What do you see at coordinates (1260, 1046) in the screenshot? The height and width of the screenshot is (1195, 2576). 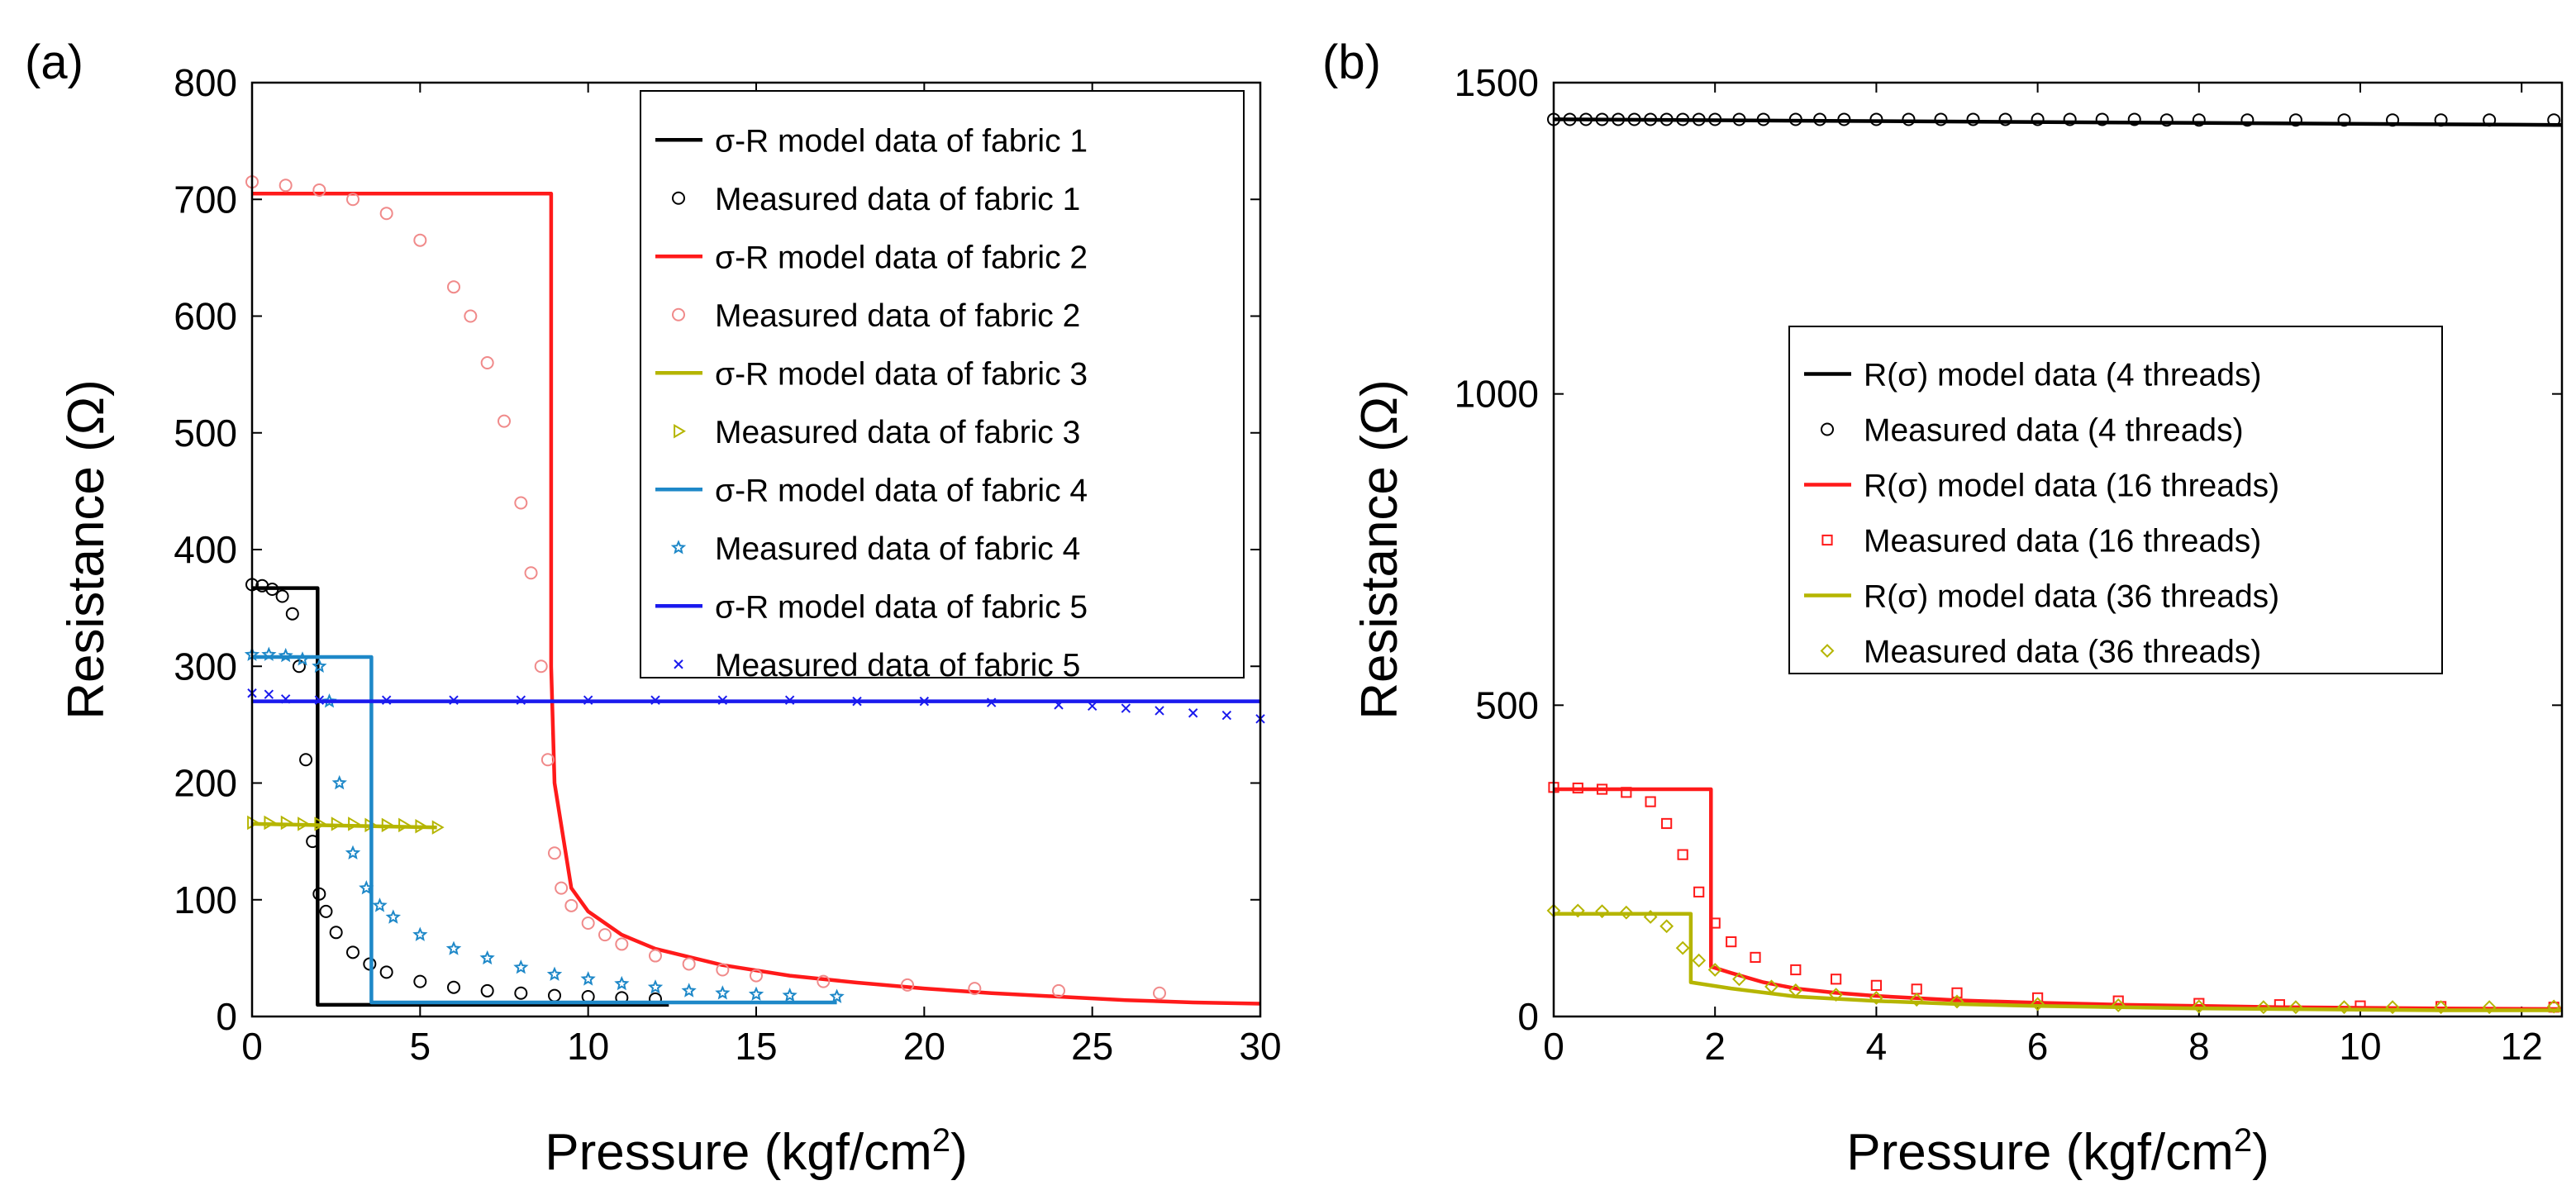 I see `panel-a-xtick-label: 30` at bounding box center [1260, 1046].